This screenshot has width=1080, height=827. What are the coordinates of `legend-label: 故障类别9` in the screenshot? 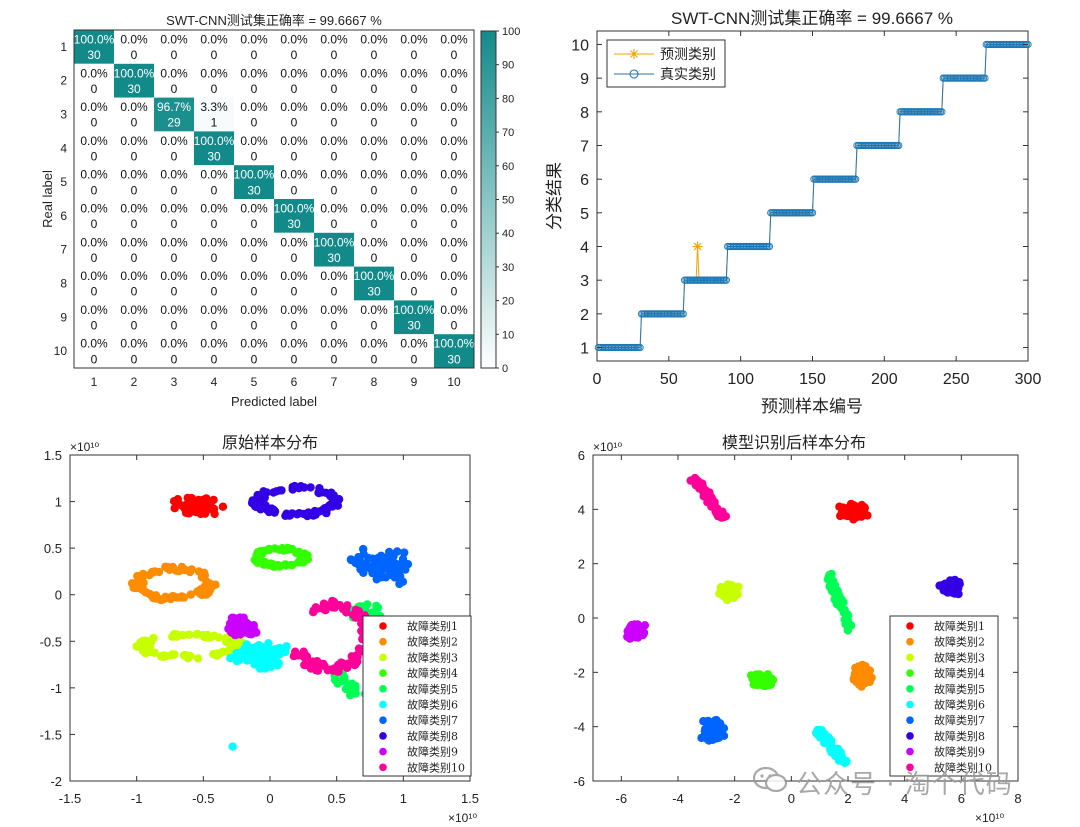 It's located at (959, 752).